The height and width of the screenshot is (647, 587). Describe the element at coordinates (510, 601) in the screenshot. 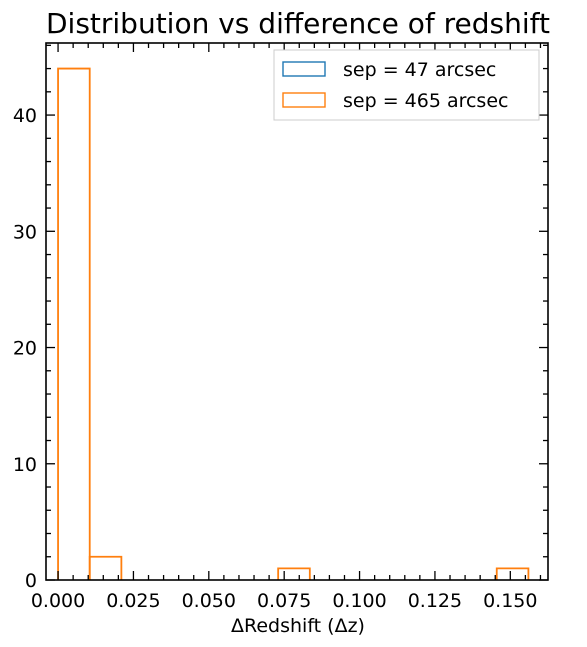

I see `x-tick-label: 0.150` at that location.